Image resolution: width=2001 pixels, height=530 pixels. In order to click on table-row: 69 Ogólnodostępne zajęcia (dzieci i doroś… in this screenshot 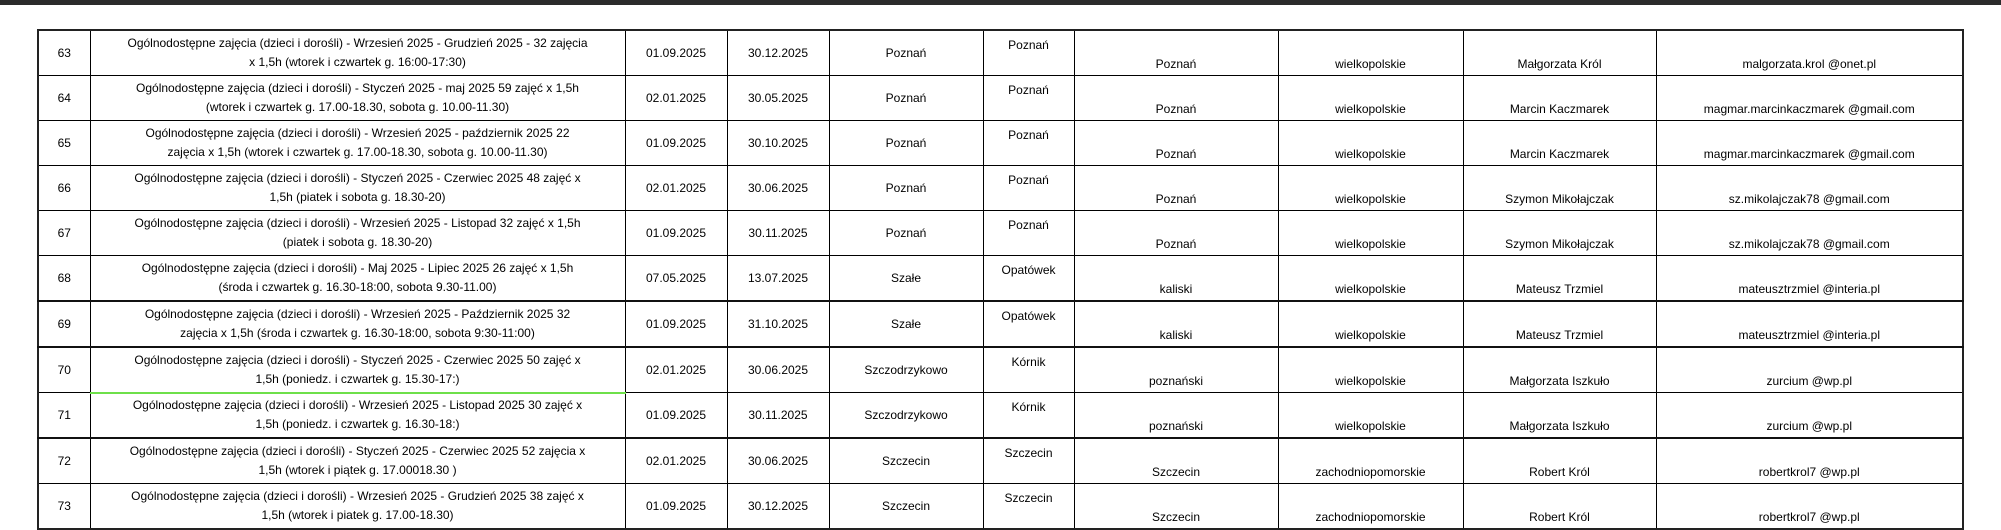, I will do `click(1000, 324)`.